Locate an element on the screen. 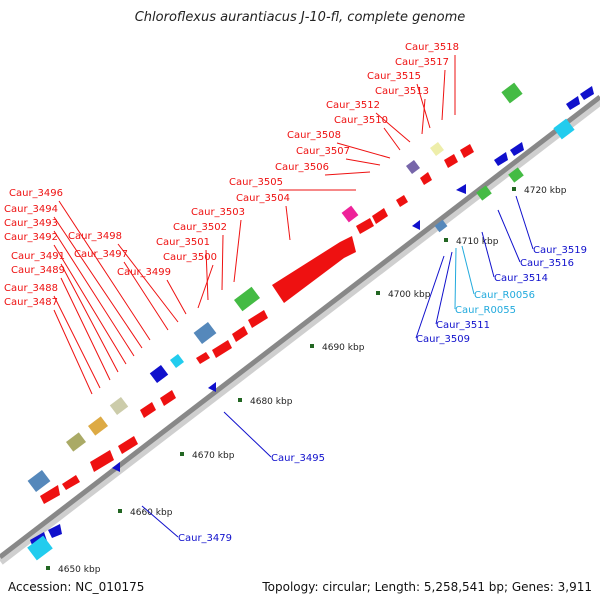 This screenshot has height=600, width=600. tick-label: 4670 kbp is located at coordinates (213, 456).